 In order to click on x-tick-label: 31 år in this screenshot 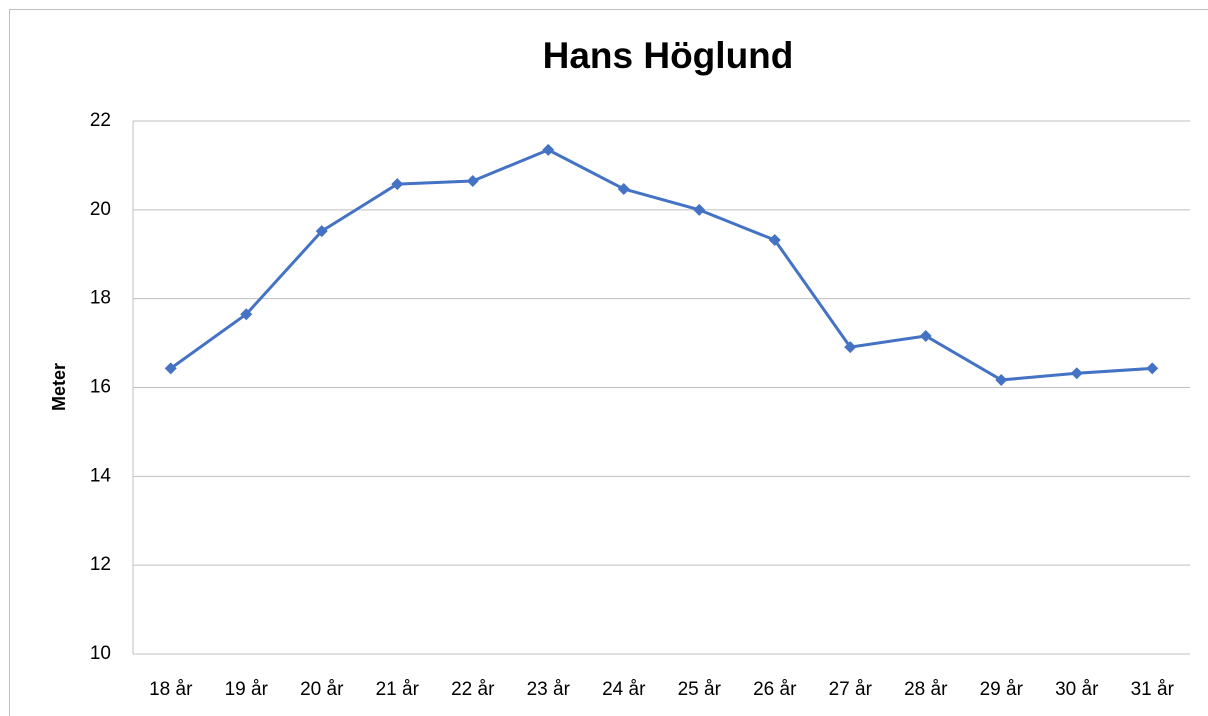, I will do `click(1153, 689)`.